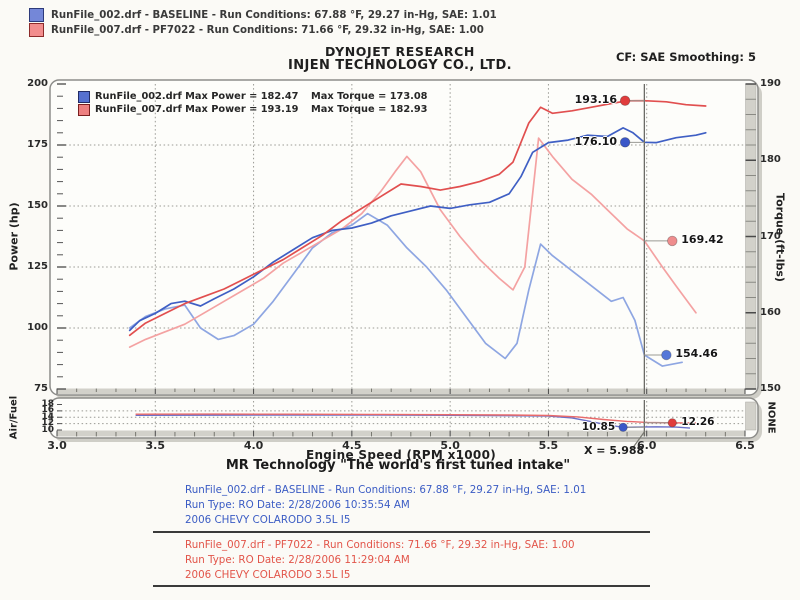 This screenshot has width=800, height=600. What do you see at coordinates (37, 327) in the screenshot?
I see `power-tick-label: 100` at bounding box center [37, 327].